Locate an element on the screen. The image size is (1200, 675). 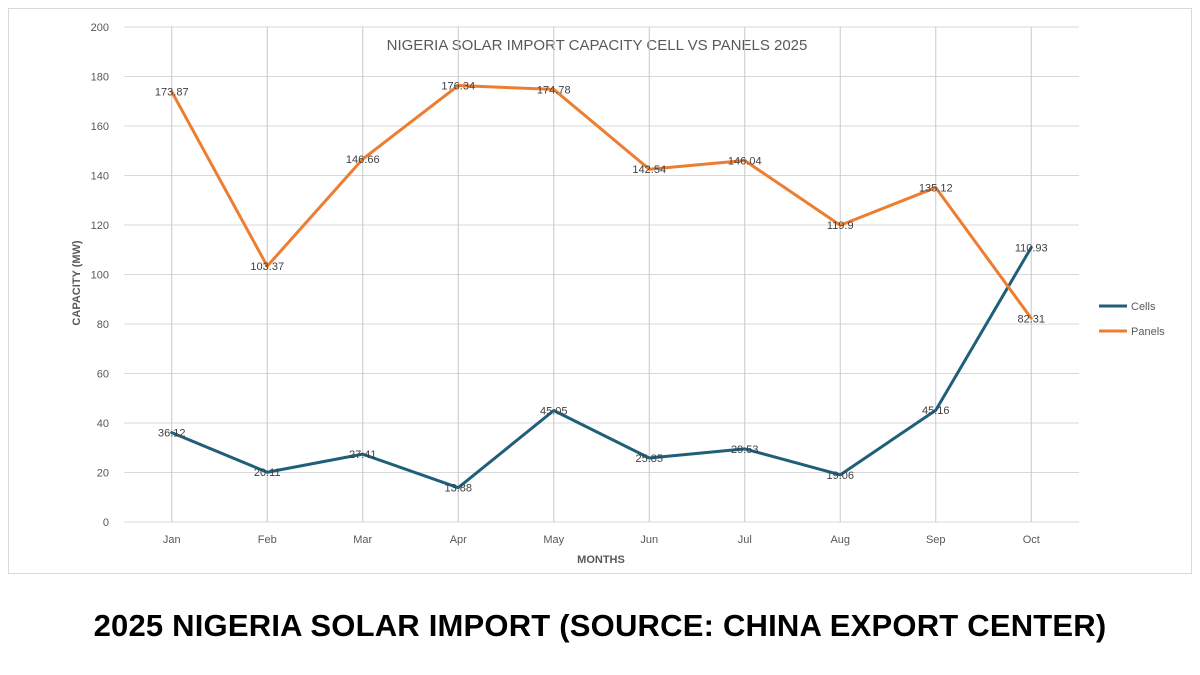
x-axis-ticks: Jan Feb Mar Apr May Jun Jul Aug Sep Oct is located at coordinates (601, 540).